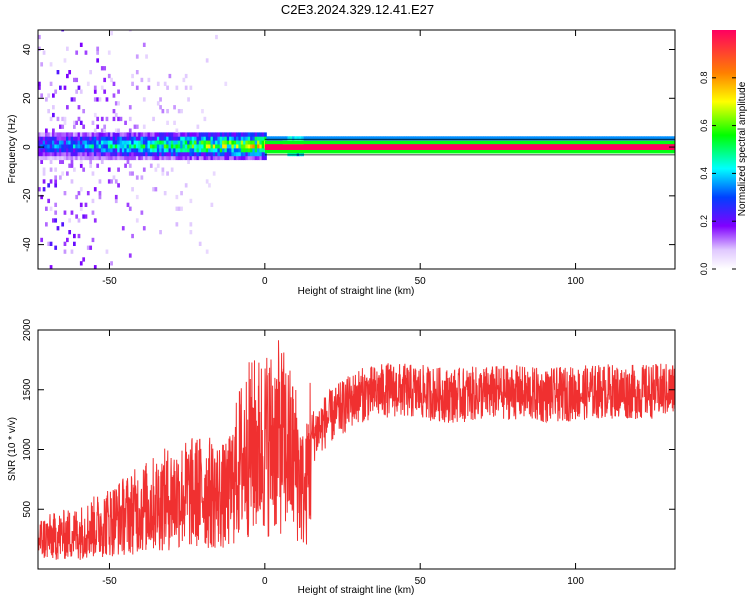 The width and height of the screenshot is (750, 600). I want to click on colorbar-gradient, so click(724, 149).